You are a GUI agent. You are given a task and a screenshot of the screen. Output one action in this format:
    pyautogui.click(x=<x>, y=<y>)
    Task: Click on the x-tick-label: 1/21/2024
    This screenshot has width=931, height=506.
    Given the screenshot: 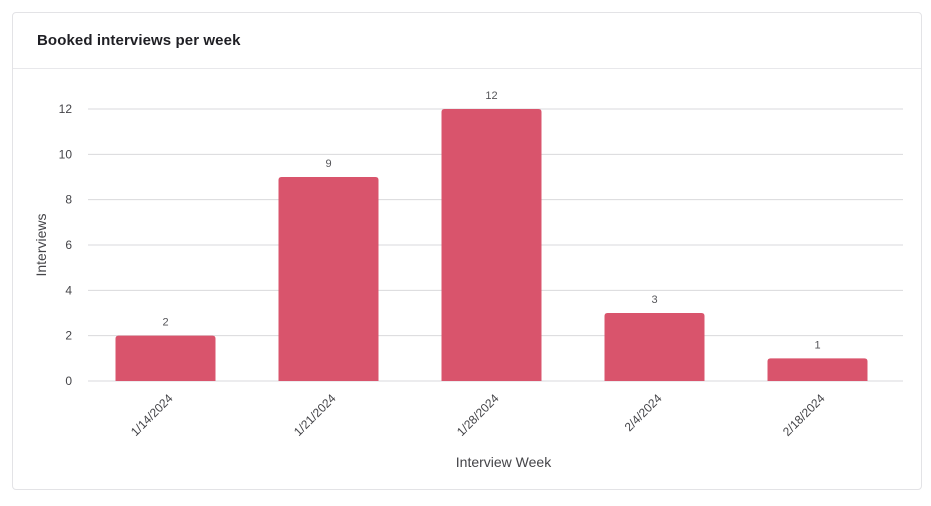 What is the action you would take?
    pyautogui.click(x=315, y=415)
    